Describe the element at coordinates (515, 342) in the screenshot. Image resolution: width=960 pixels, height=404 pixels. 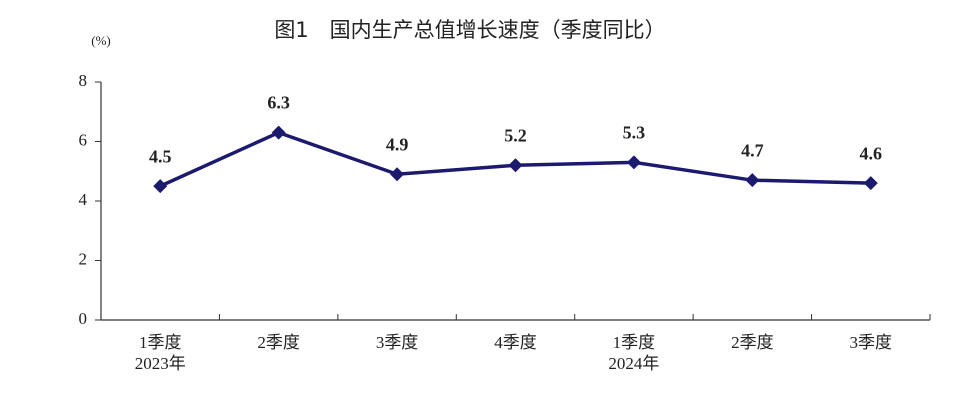
I see `x-tick-label: 4季度` at that location.